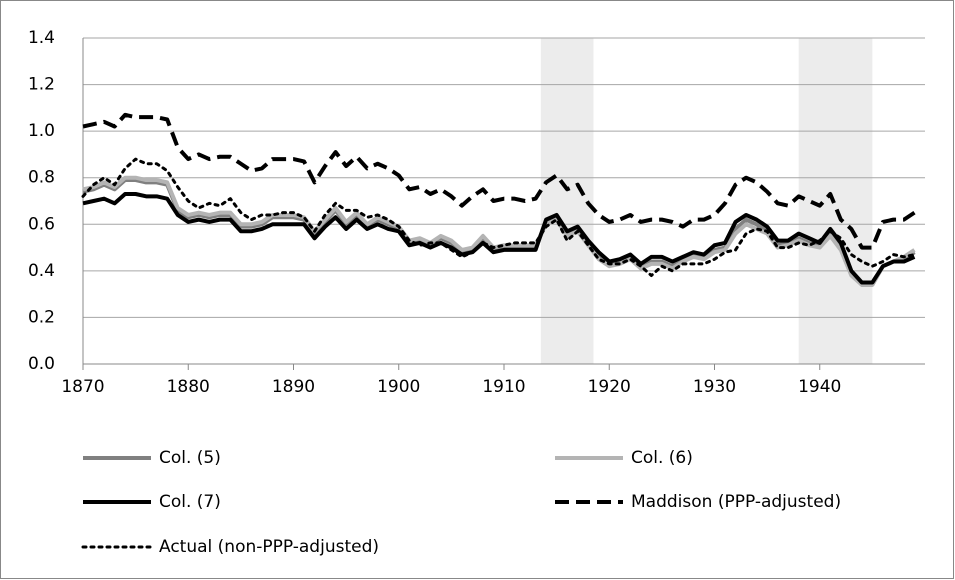 This screenshot has width=955, height=580. Describe the element at coordinates (82, 387) in the screenshot. I see `x-tick-label: 1870` at that location.